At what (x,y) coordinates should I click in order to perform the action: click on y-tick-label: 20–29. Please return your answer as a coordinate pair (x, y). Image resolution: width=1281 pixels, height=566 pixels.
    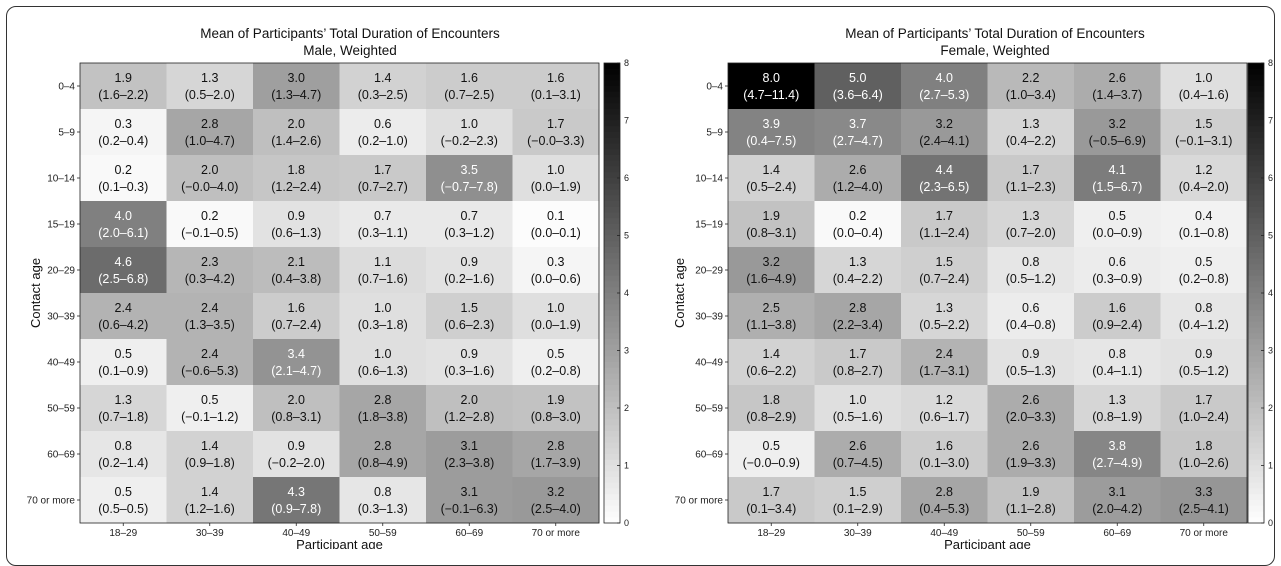
    Looking at the image, I should click on (709, 271).